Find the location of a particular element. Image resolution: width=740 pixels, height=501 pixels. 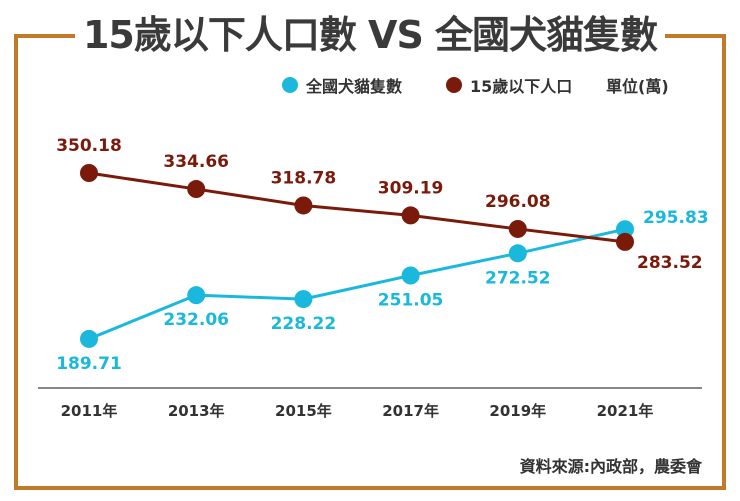

frame-right is located at coordinates (724, 262).